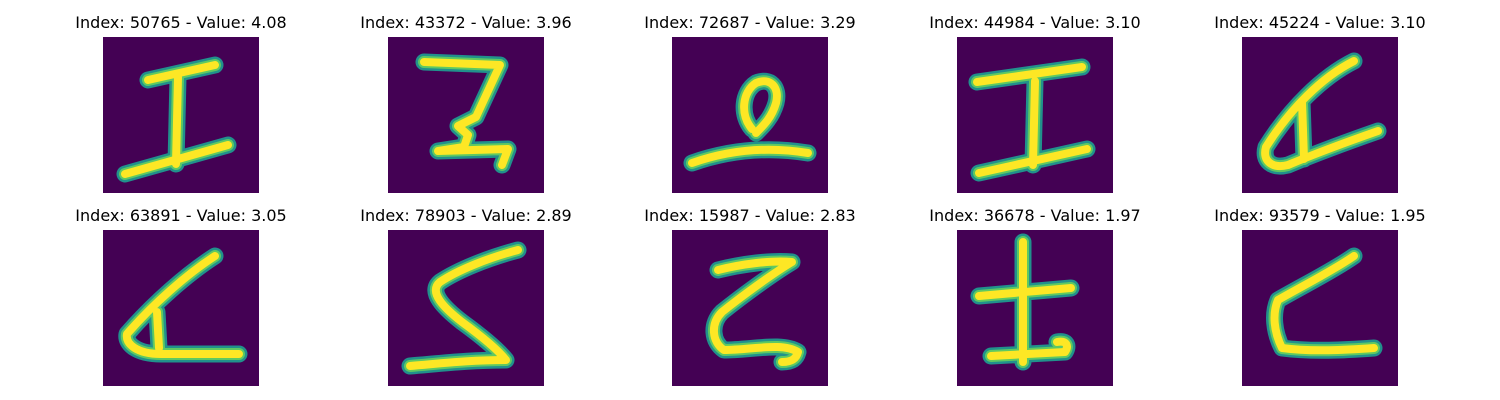 The image size is (1500, 400). What do you see at coordinates (466, 215) in the screenshot?
I see `panel-title: Index: 78903 - Value: 2.89` at bounding box center [466, 215].